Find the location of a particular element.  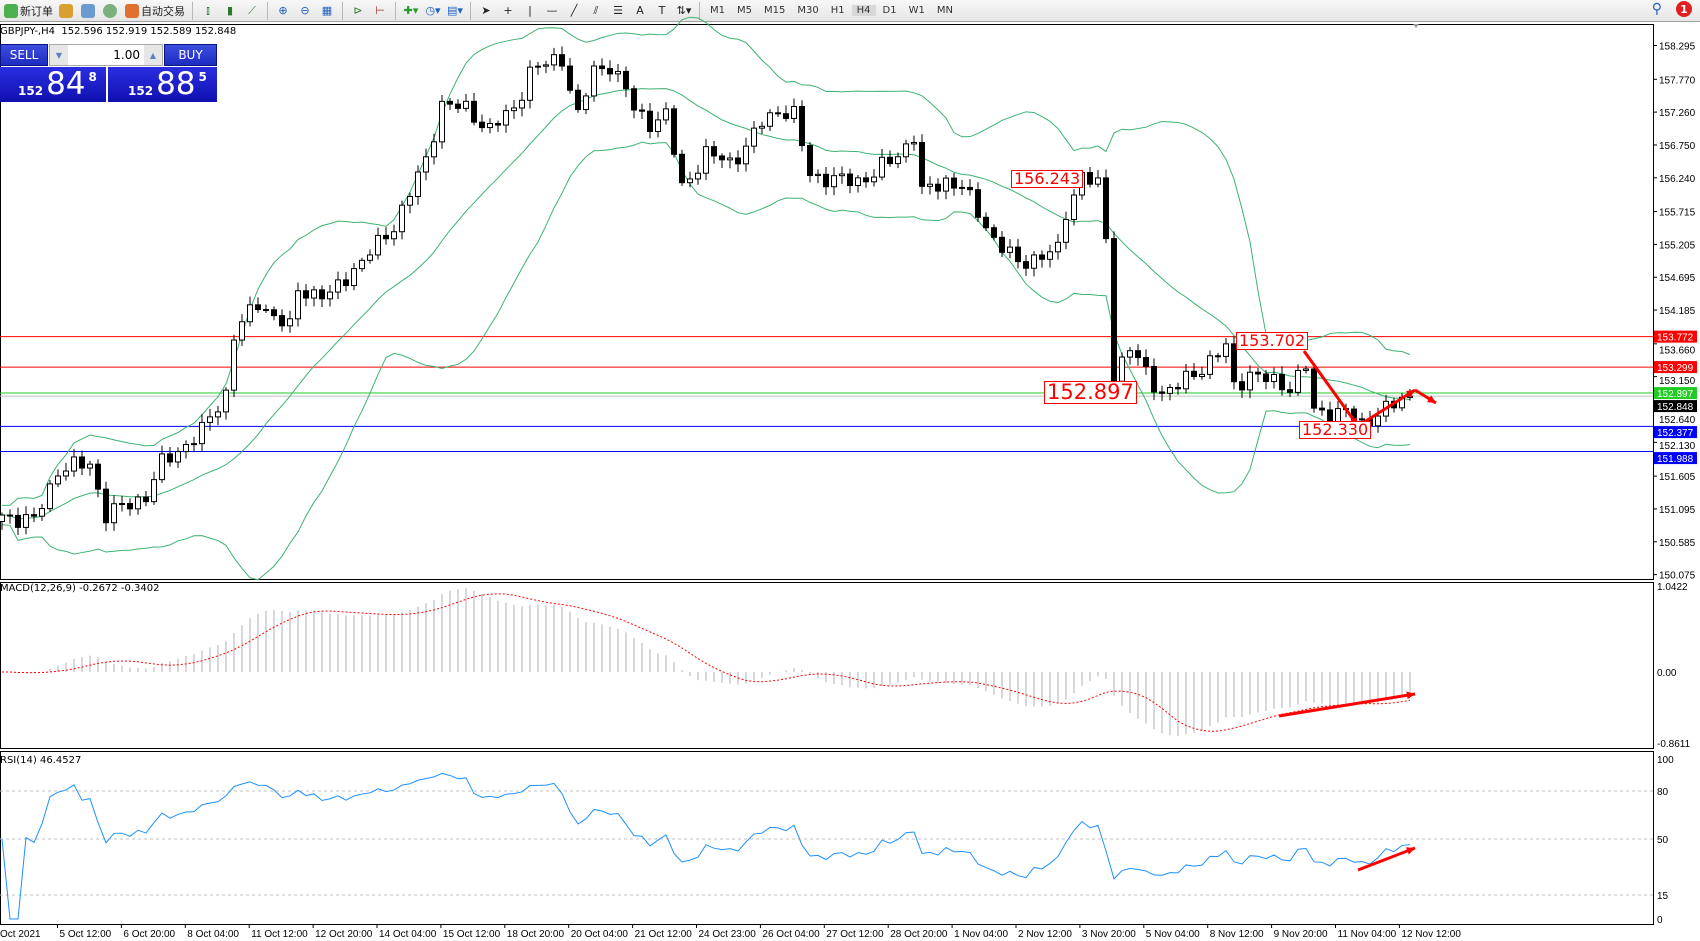

arrows-icon: ⇅▾ is located at coordinates (684, 10).